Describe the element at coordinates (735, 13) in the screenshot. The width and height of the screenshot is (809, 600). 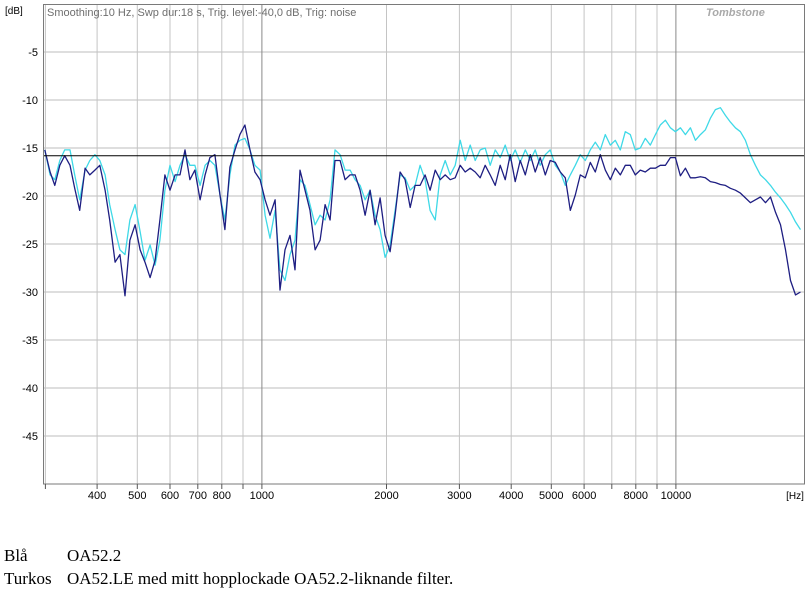
I see `watermark-logo: Tombstone` at that location.